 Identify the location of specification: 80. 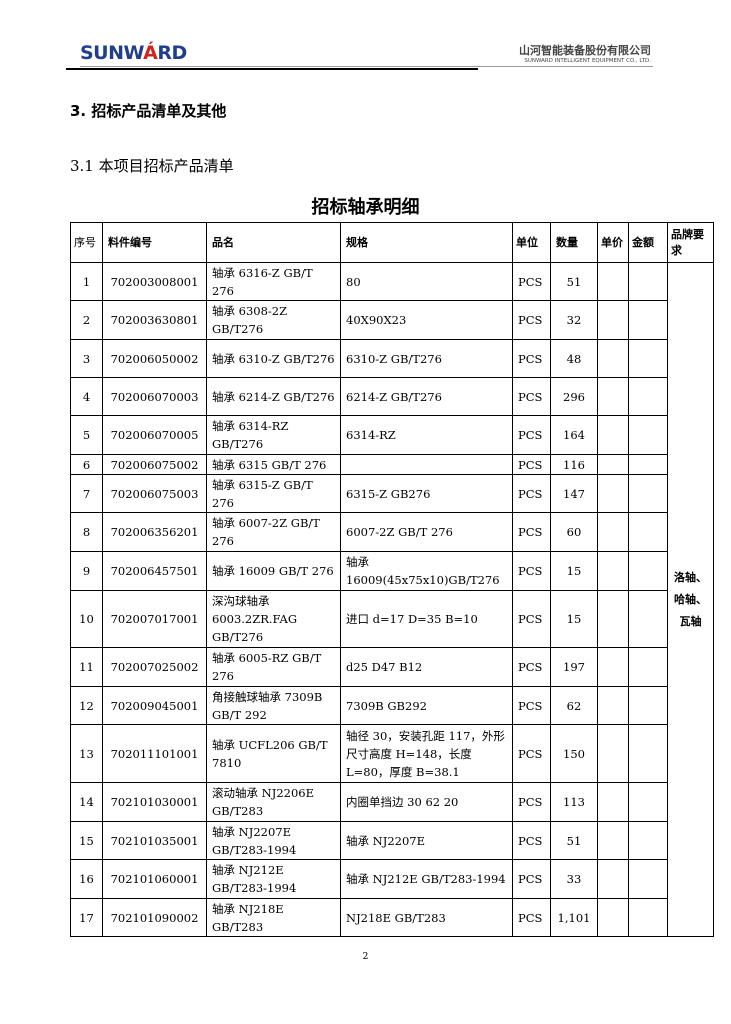
(426, 281).